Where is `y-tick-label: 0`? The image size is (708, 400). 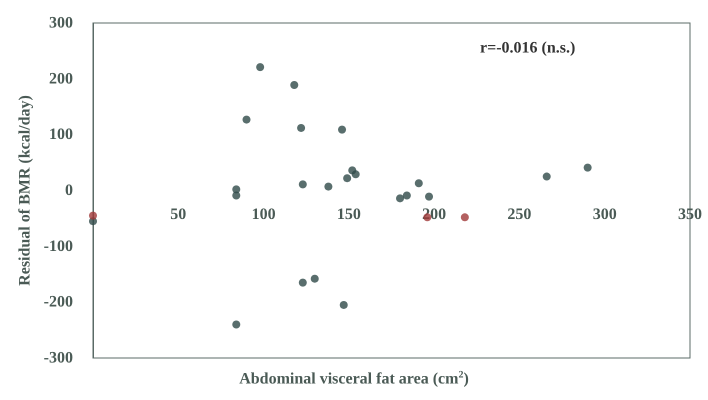 y-tick-label: 0 is located at coordinates (69, 190).